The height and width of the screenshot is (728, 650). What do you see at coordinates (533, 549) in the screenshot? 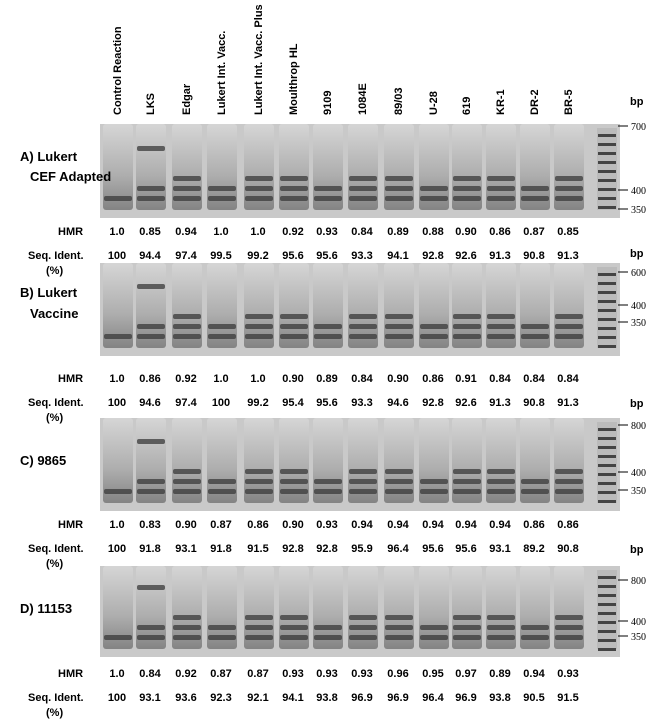
I see `seq-value: 89.2` at bounding box center [533, 549].